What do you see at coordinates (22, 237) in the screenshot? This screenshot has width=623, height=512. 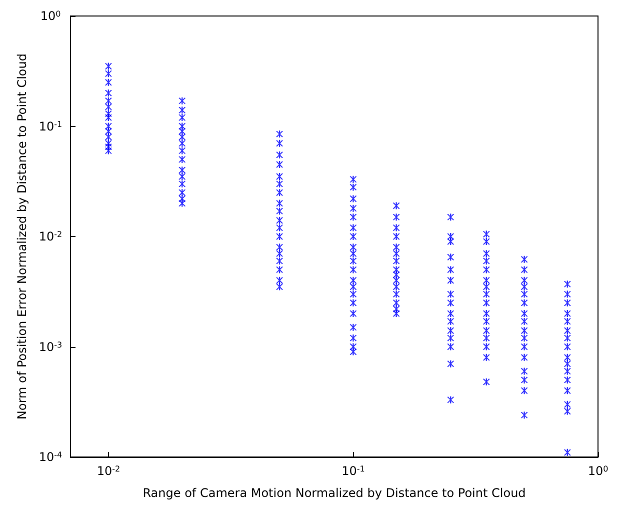 I see `y-axis-title: Norm of Position Error Normalized by Distance to Point Cloud` at bounding box center [22, 237].